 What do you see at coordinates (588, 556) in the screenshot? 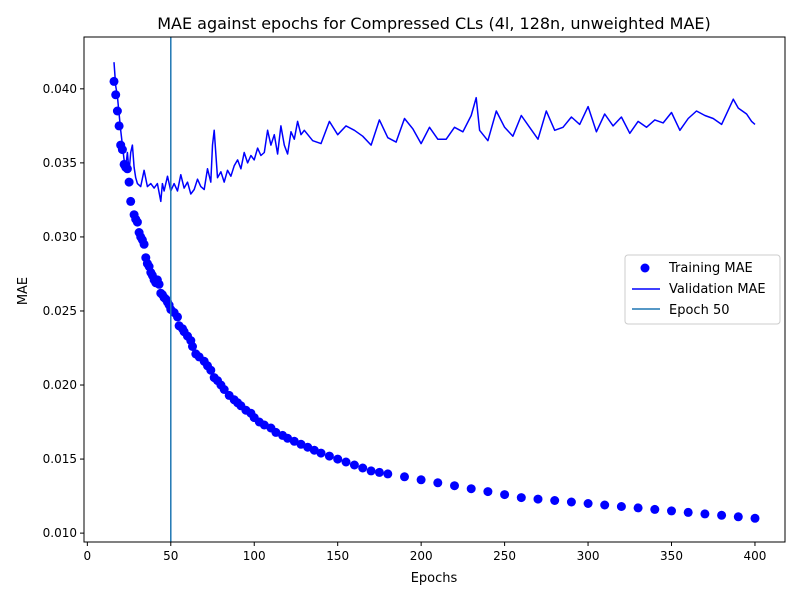
I see `x-tick-label: 300` at bounding box center [588, 556].